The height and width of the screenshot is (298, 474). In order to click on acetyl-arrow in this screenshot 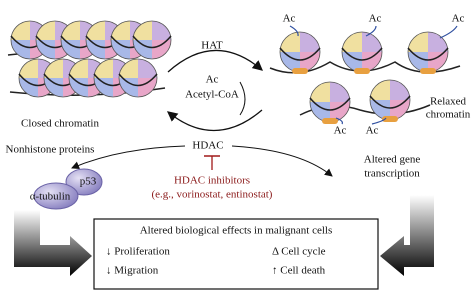, I will do `click(242, 98)`.